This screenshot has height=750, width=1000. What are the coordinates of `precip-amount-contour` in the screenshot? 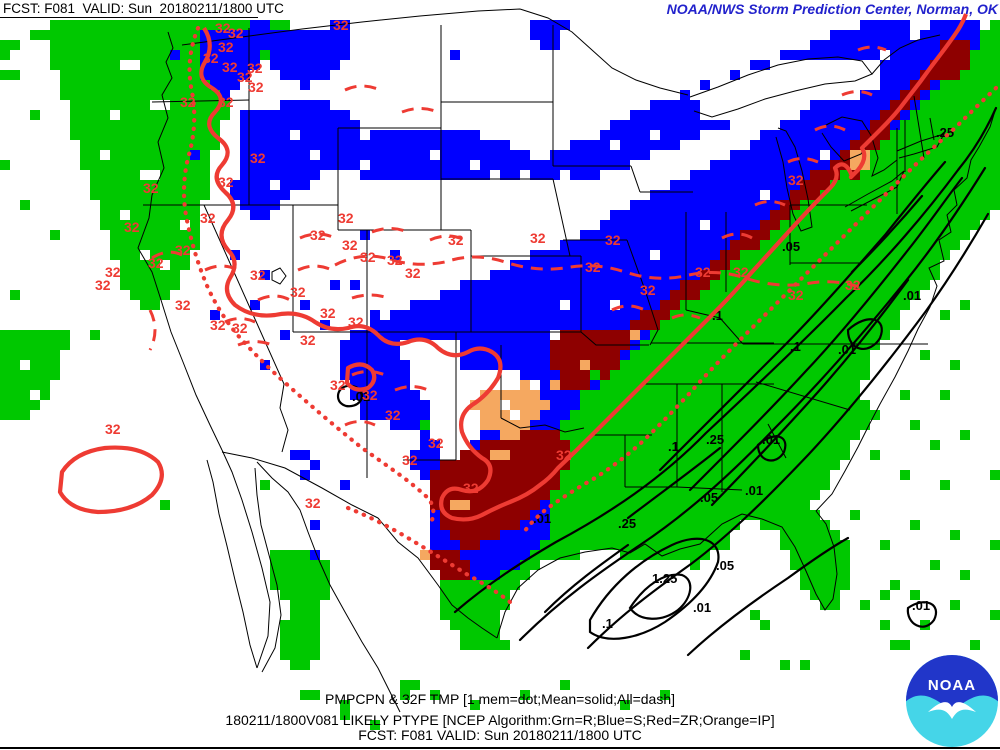 It's located at (768, 596).